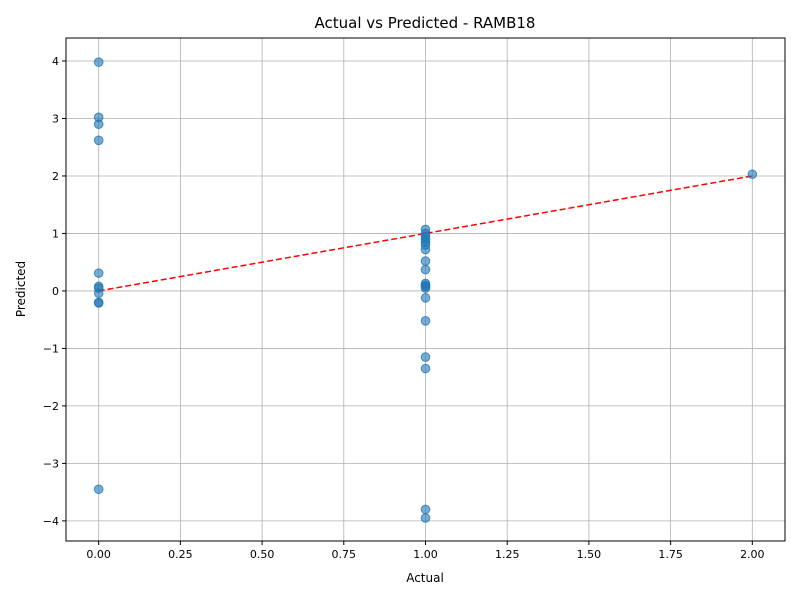 This screenshot has height=600, width=800. What do you see at coordinates (21, 289) in the screenshot?
I see `y-axis-label: Predicted` at bounding box center [21, 289].